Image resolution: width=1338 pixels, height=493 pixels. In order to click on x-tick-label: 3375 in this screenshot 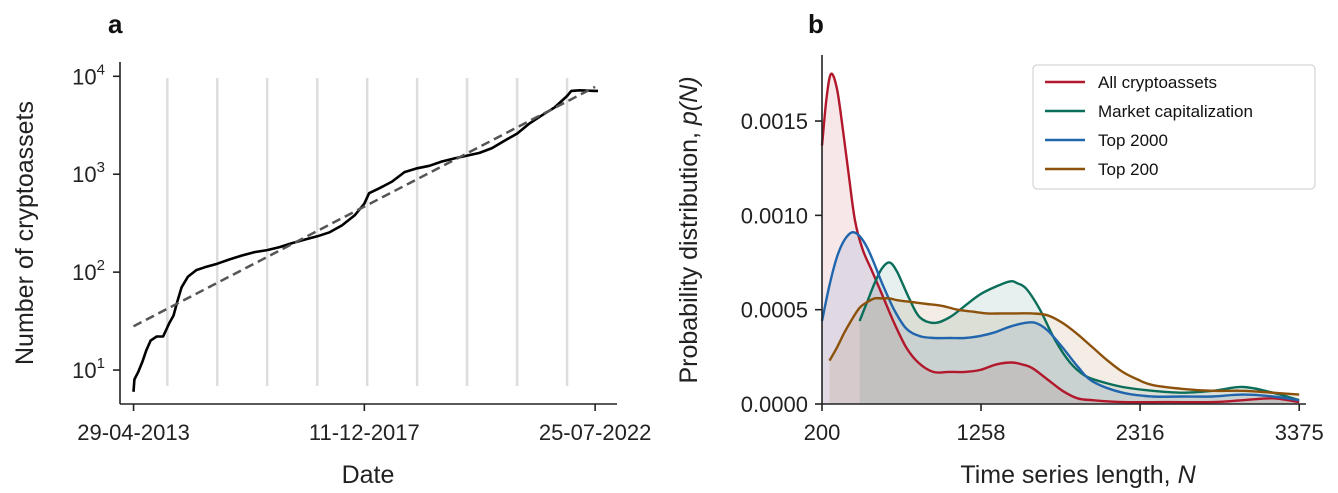, I will do `click(1299, 432)`.